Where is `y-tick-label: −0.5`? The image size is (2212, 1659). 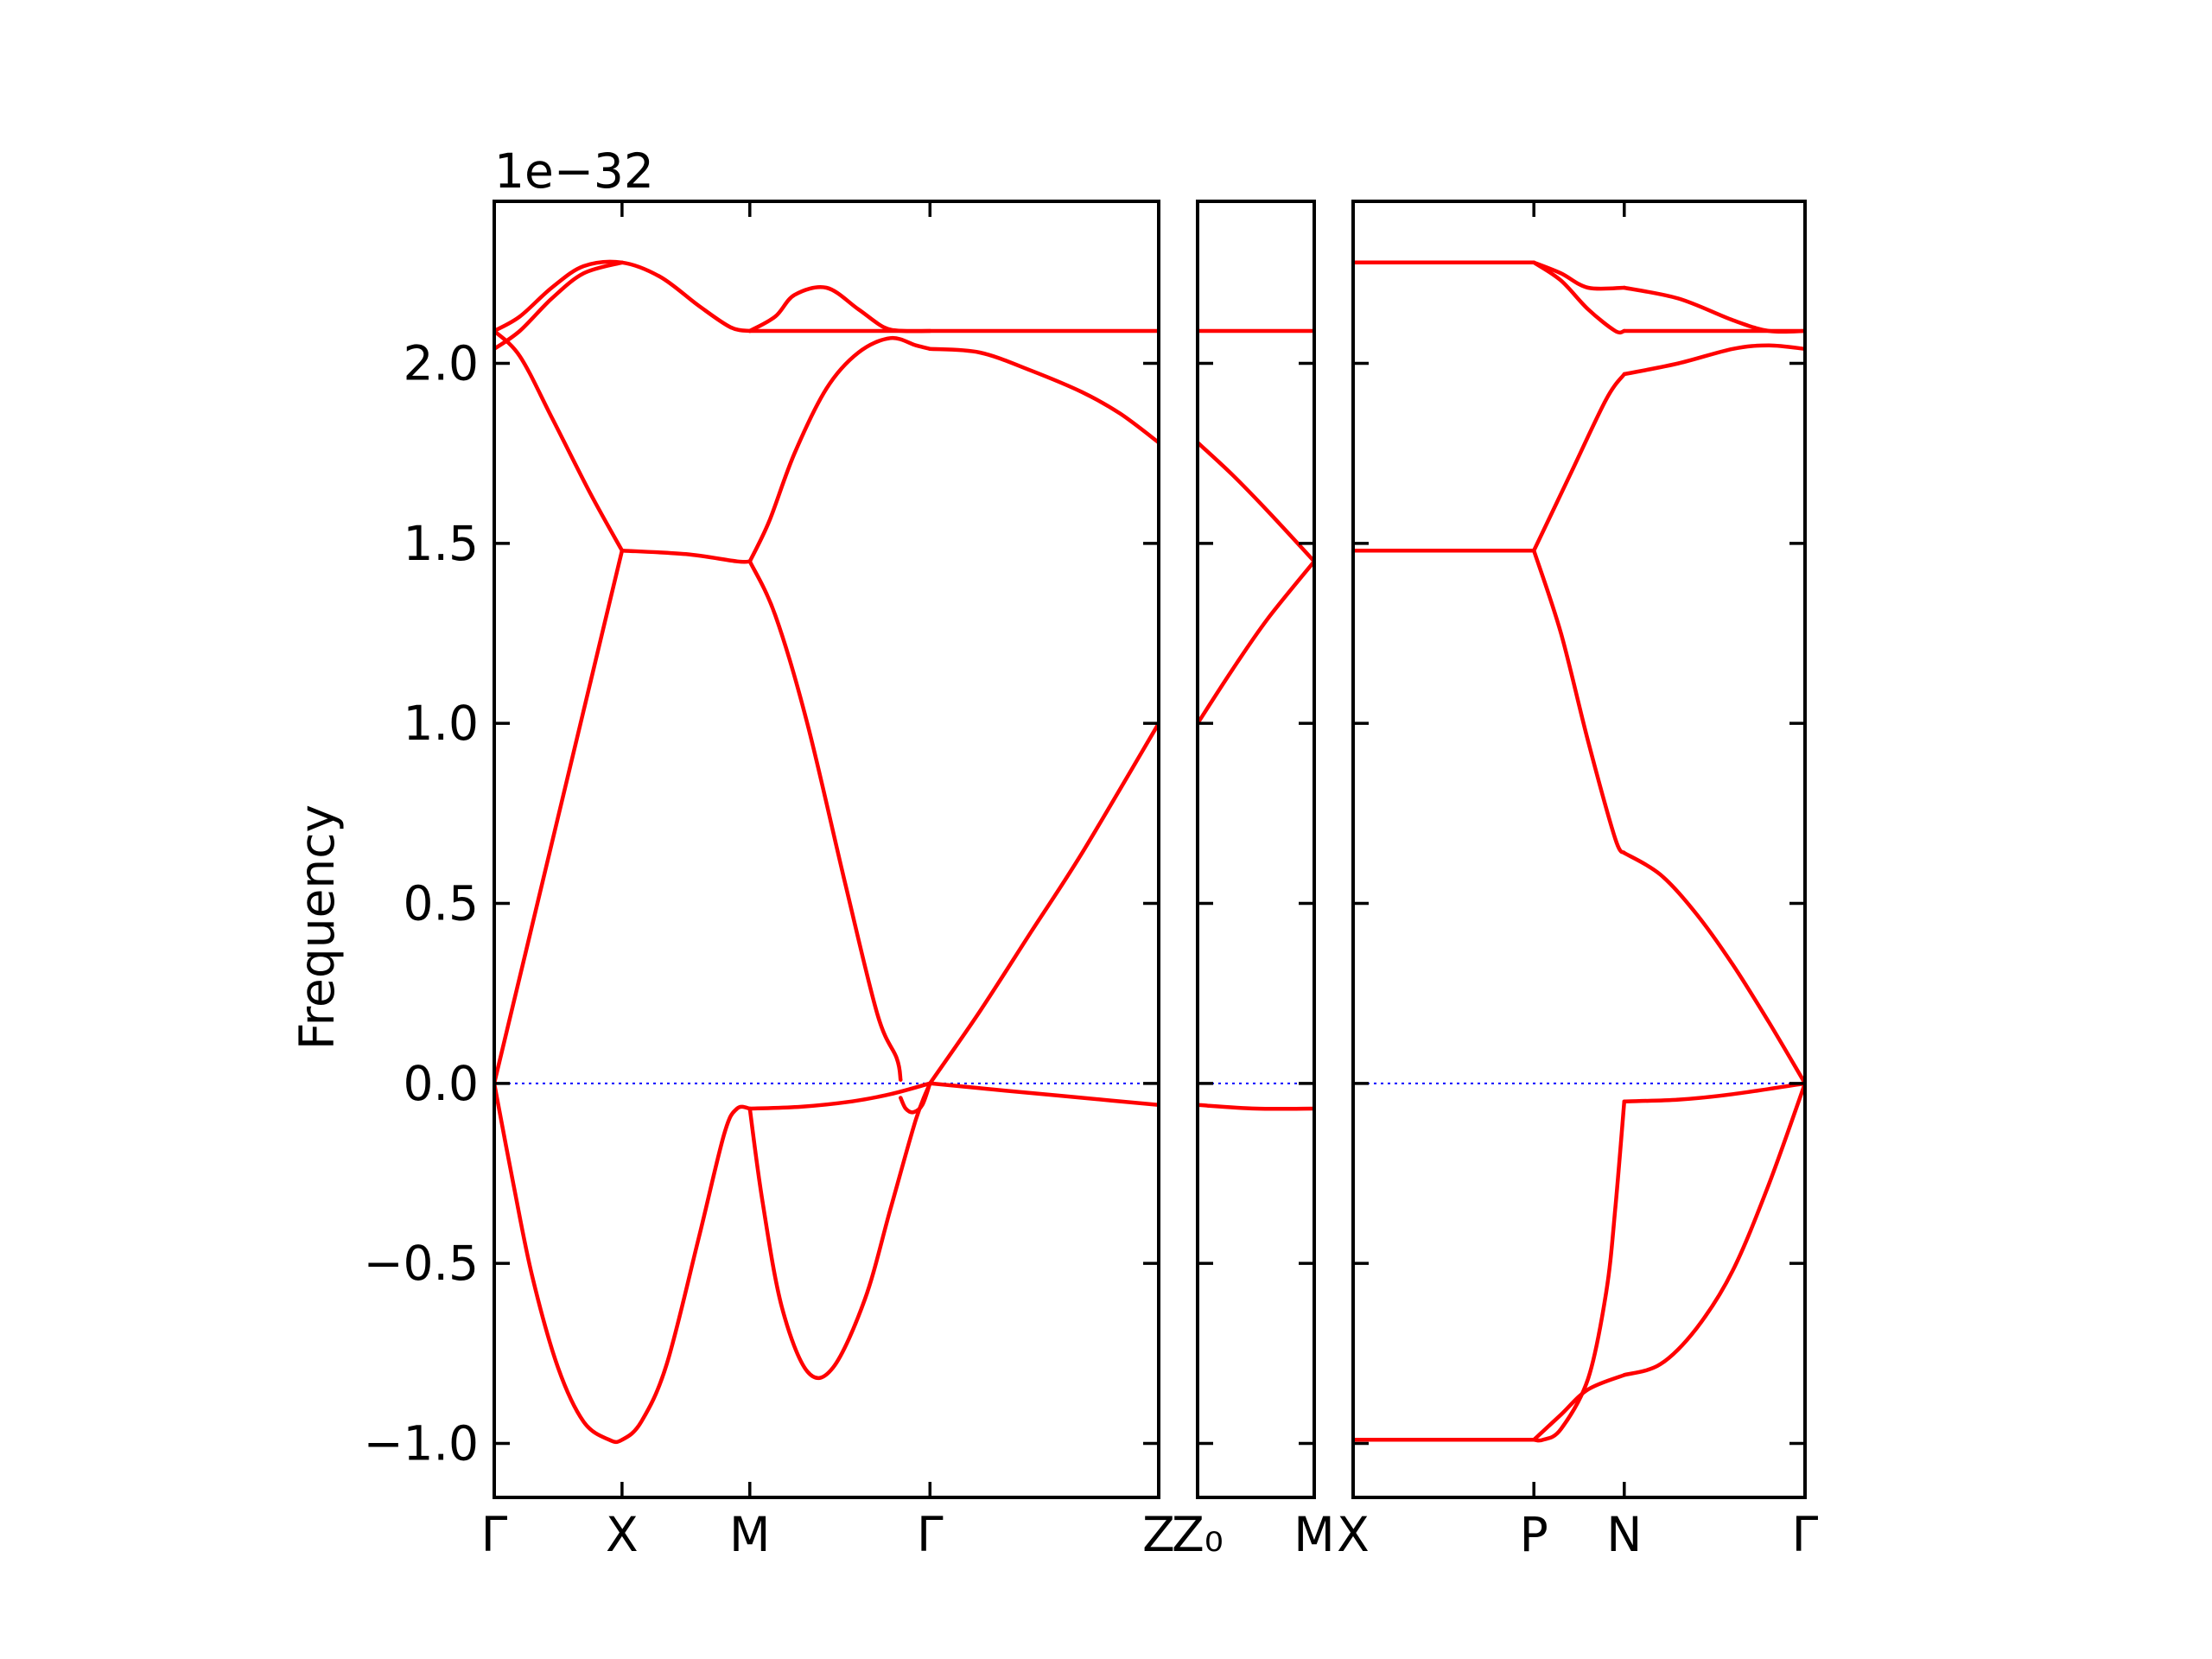
y-tick-label: −0.5 is located at coordinates (421, 1263).